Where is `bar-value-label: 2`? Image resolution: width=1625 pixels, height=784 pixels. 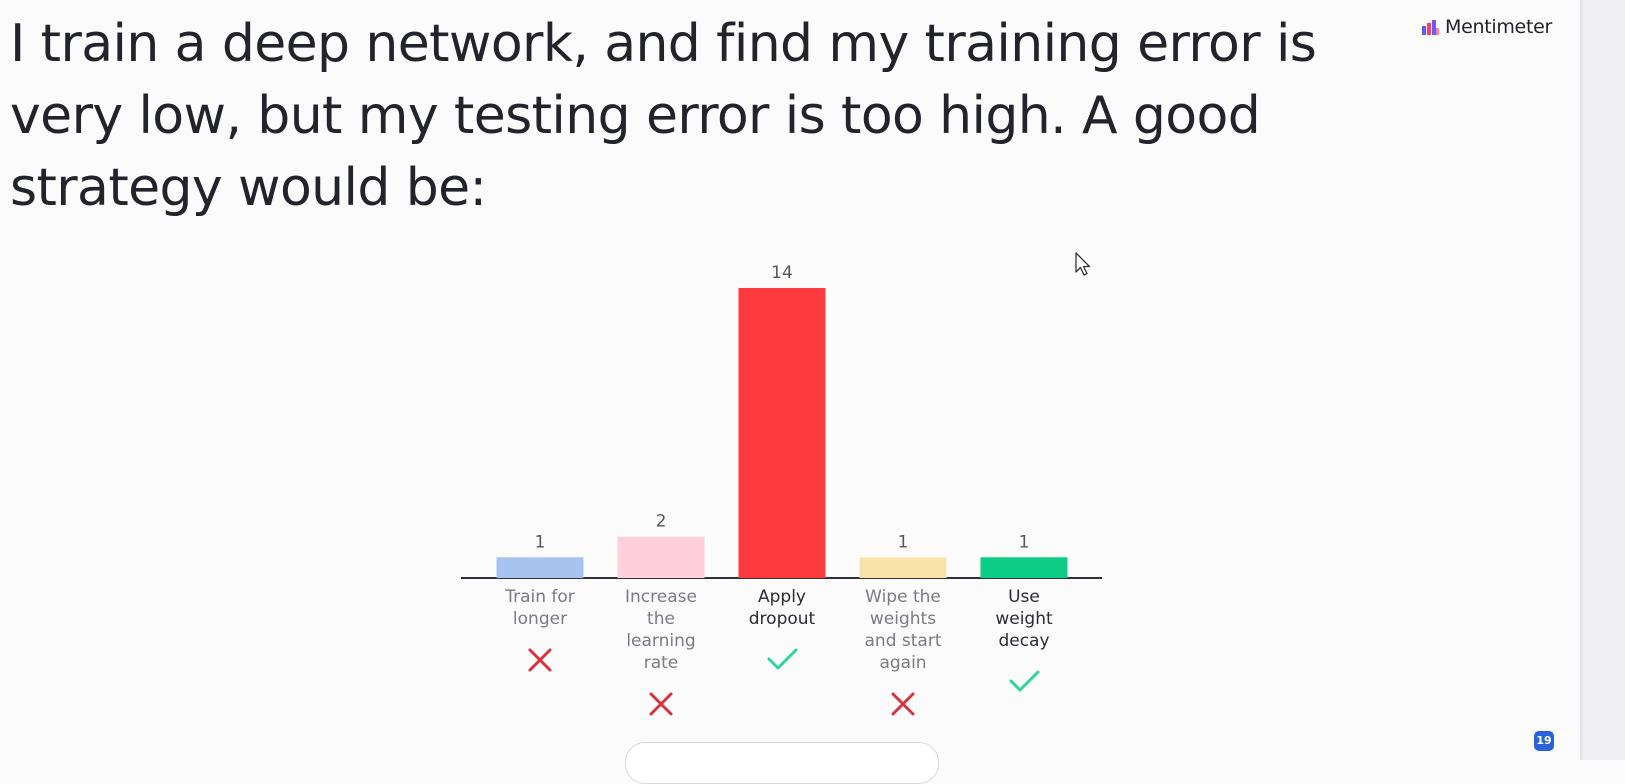 bar-value-label: 2 is located at coordinates (661, 522).